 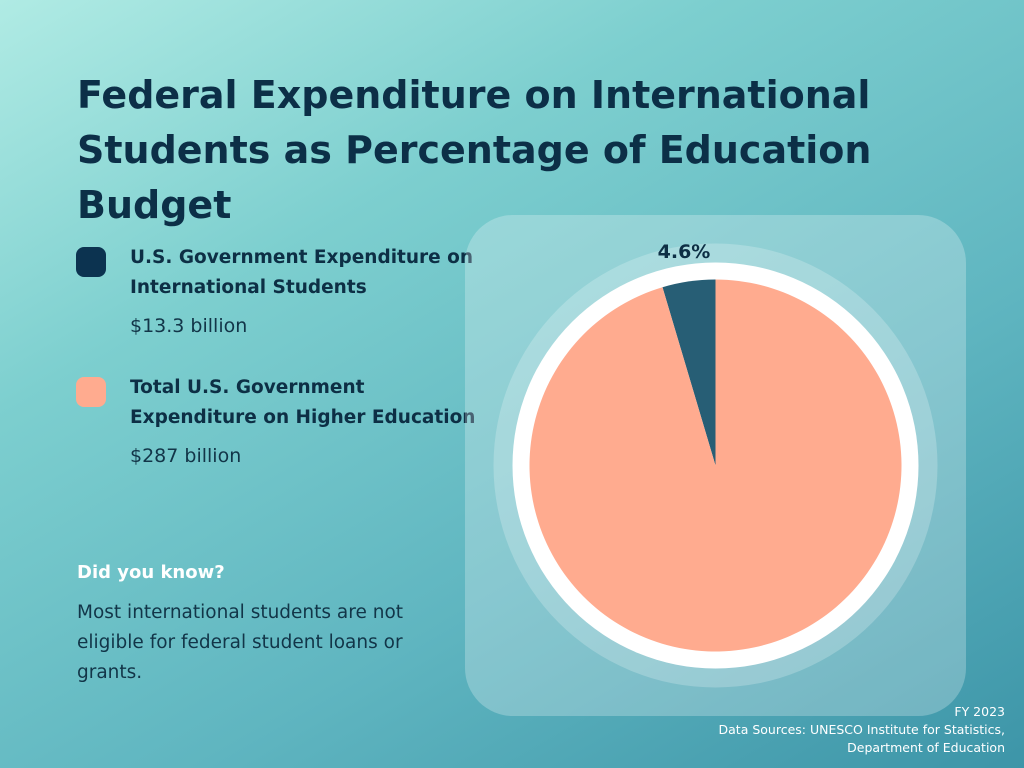 What do you see at coordinates (926, 747) in the screenshot?
I see `footer-sources-line2: Department of Education` at bounding box center [926, 747].